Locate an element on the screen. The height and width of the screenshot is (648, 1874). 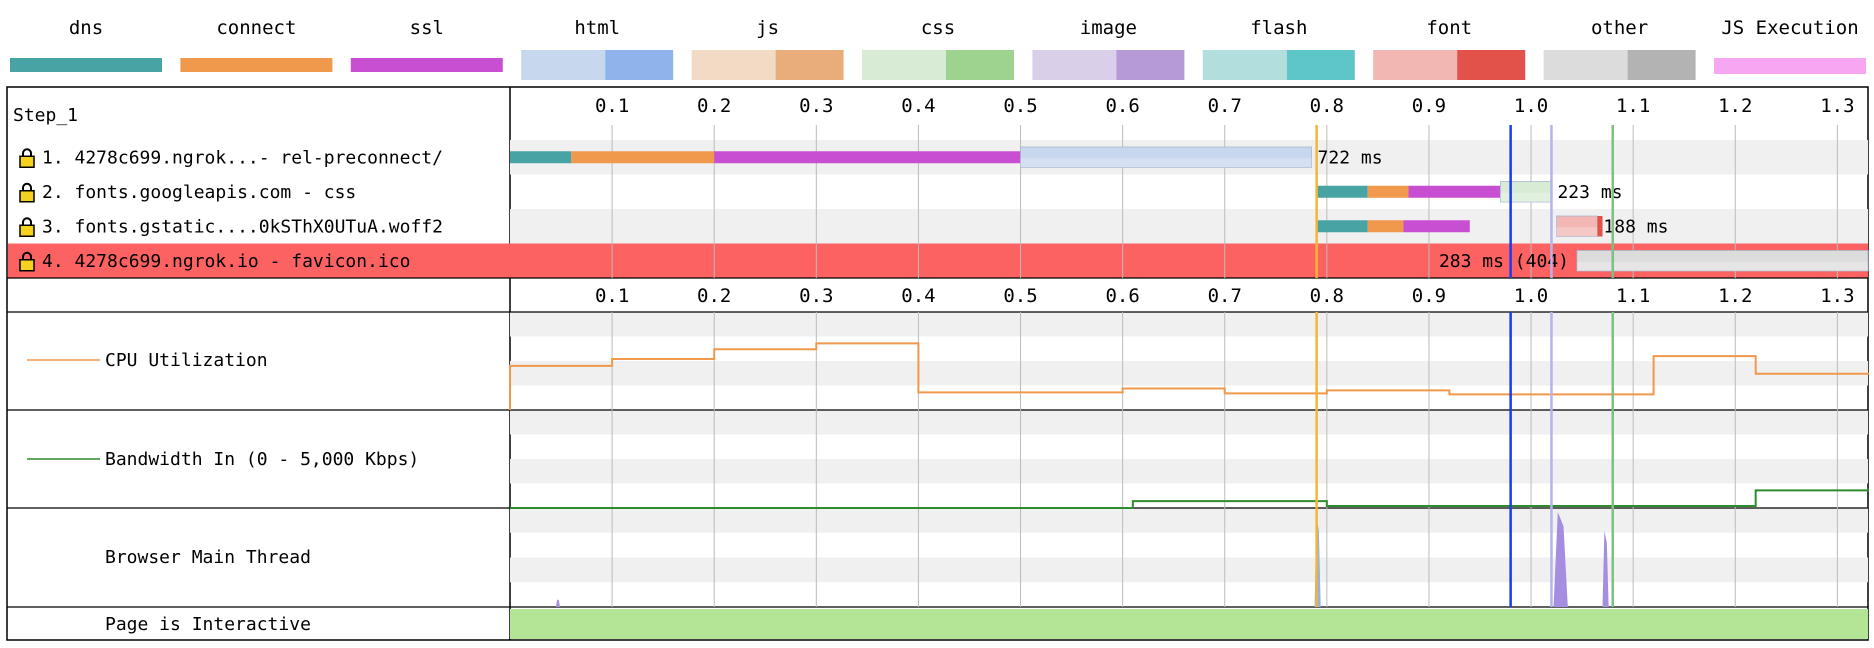
tick-label-top: 0.8 is located at coordinates (1327, 106).